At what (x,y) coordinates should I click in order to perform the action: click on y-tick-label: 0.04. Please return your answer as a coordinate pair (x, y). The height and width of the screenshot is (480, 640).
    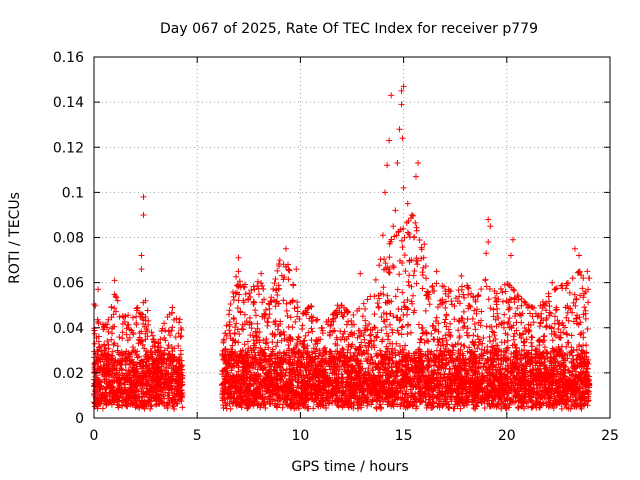
    Looking at the image, I should click on (68, 329).